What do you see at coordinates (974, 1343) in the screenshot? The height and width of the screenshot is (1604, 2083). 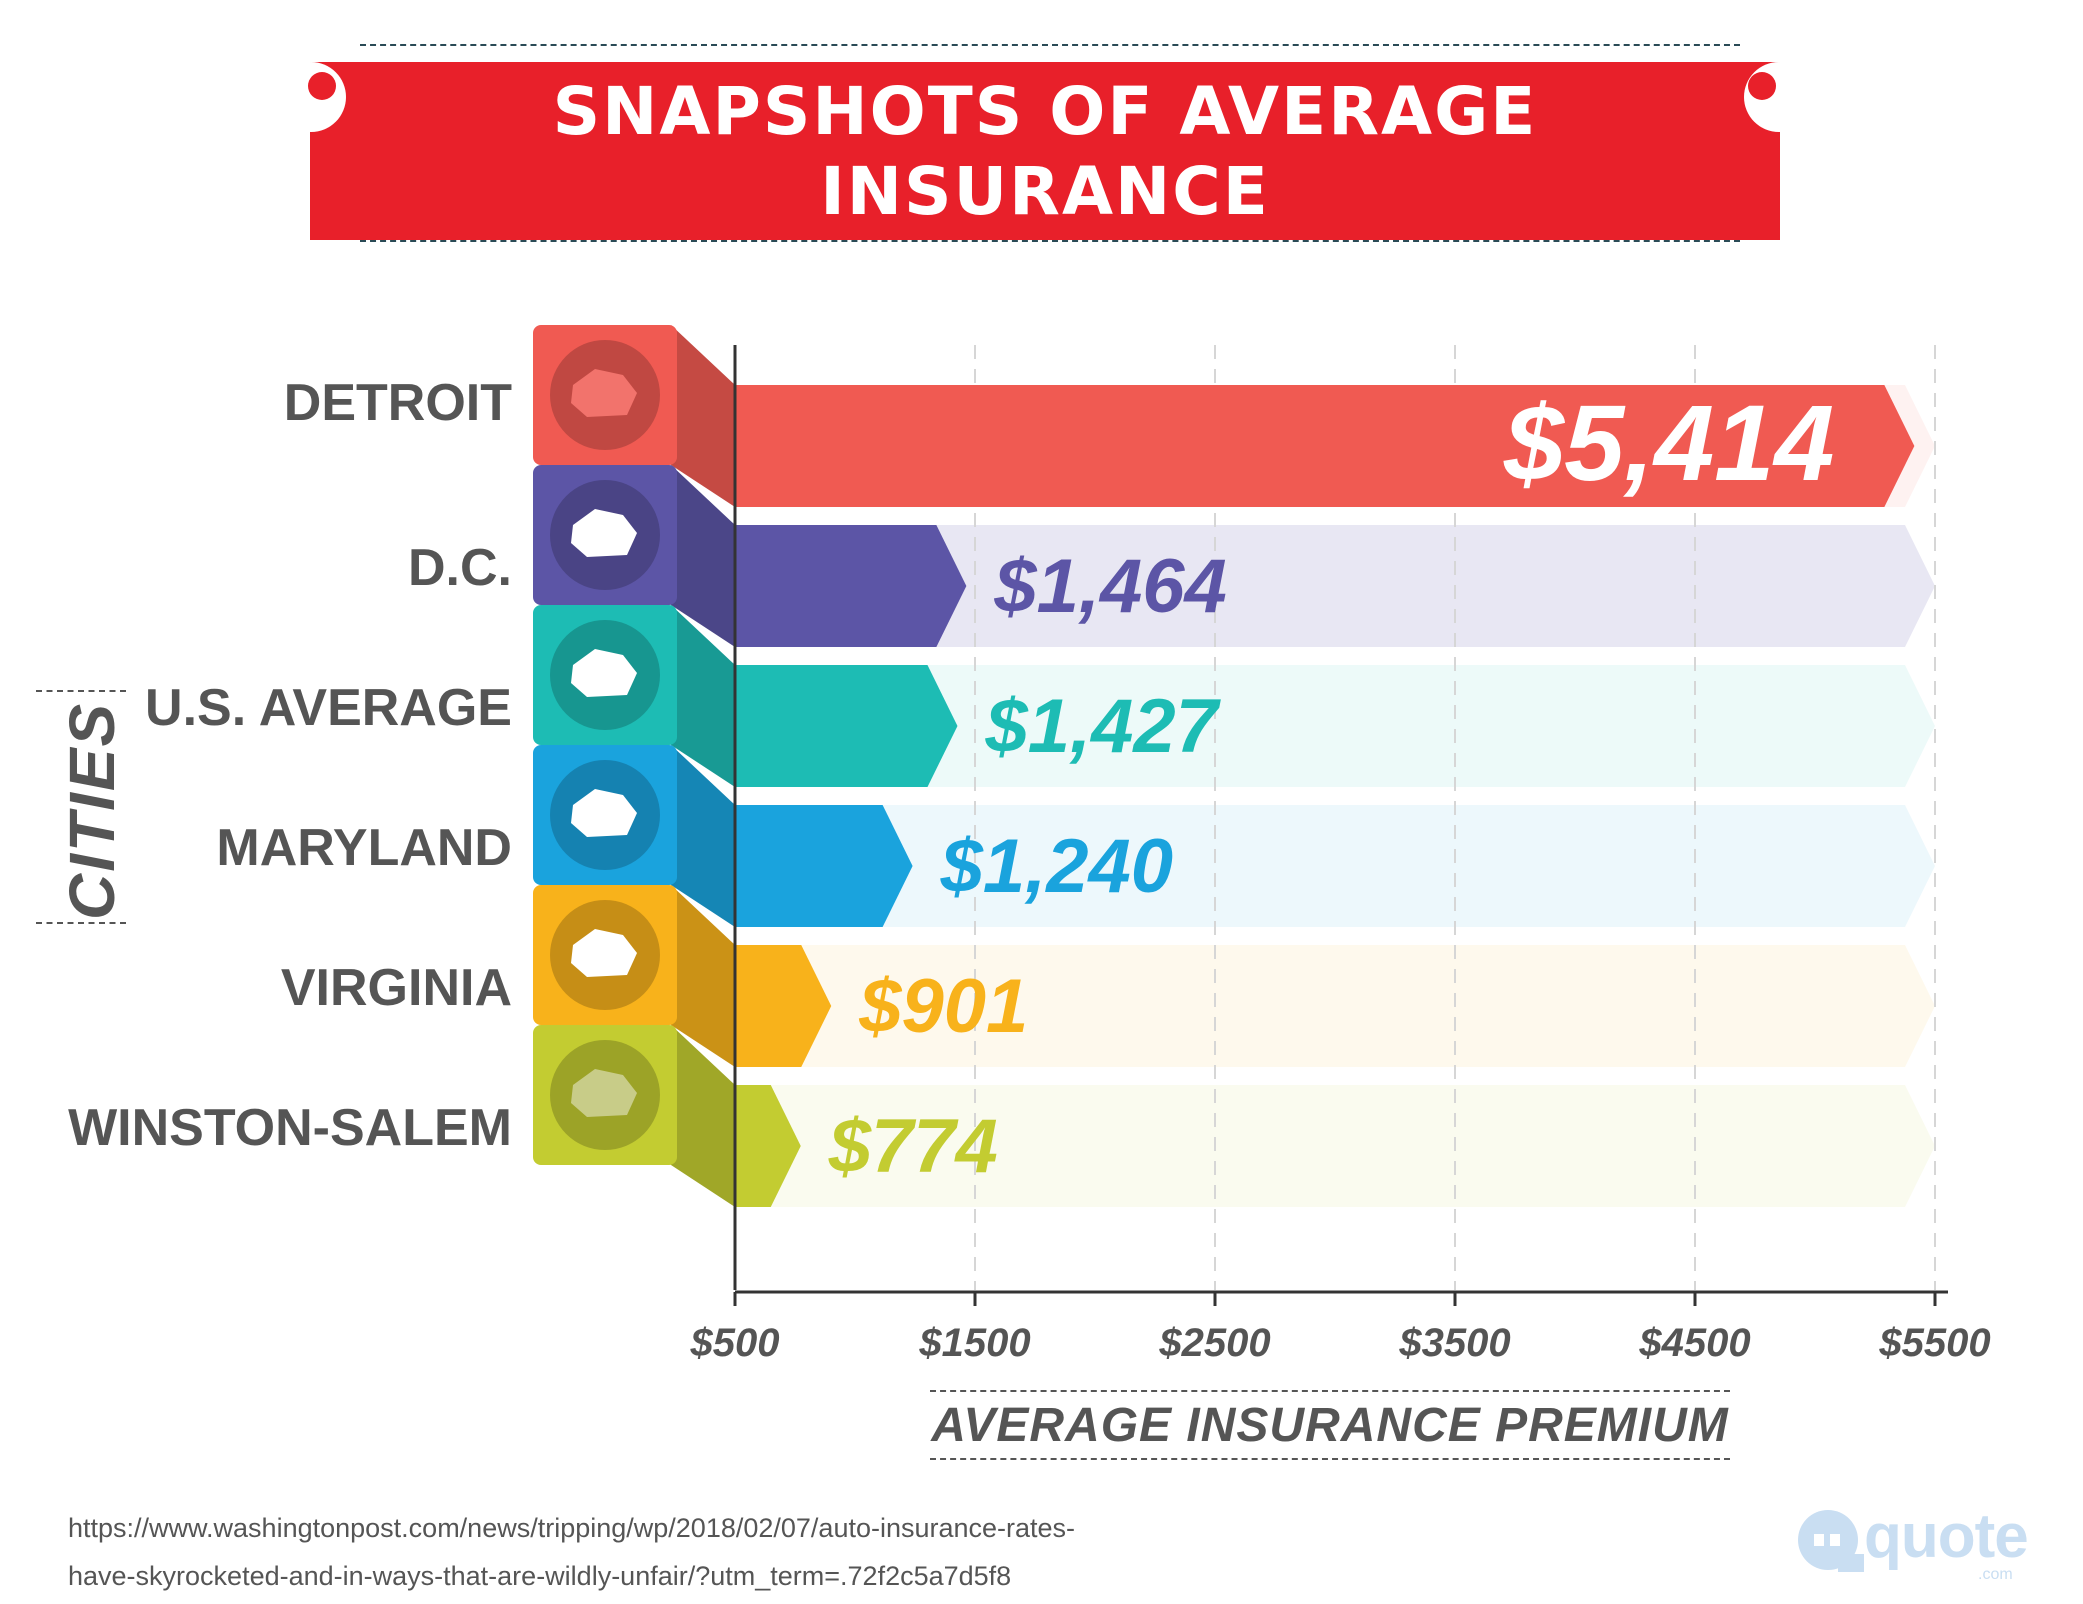 I see `x-tick-label-1: $1500` at bounding box center [974, 1343].